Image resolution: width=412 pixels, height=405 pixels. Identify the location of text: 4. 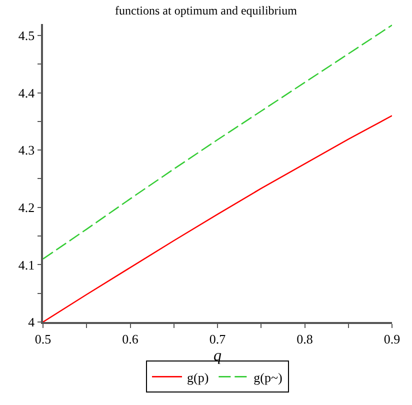
(31, 322).